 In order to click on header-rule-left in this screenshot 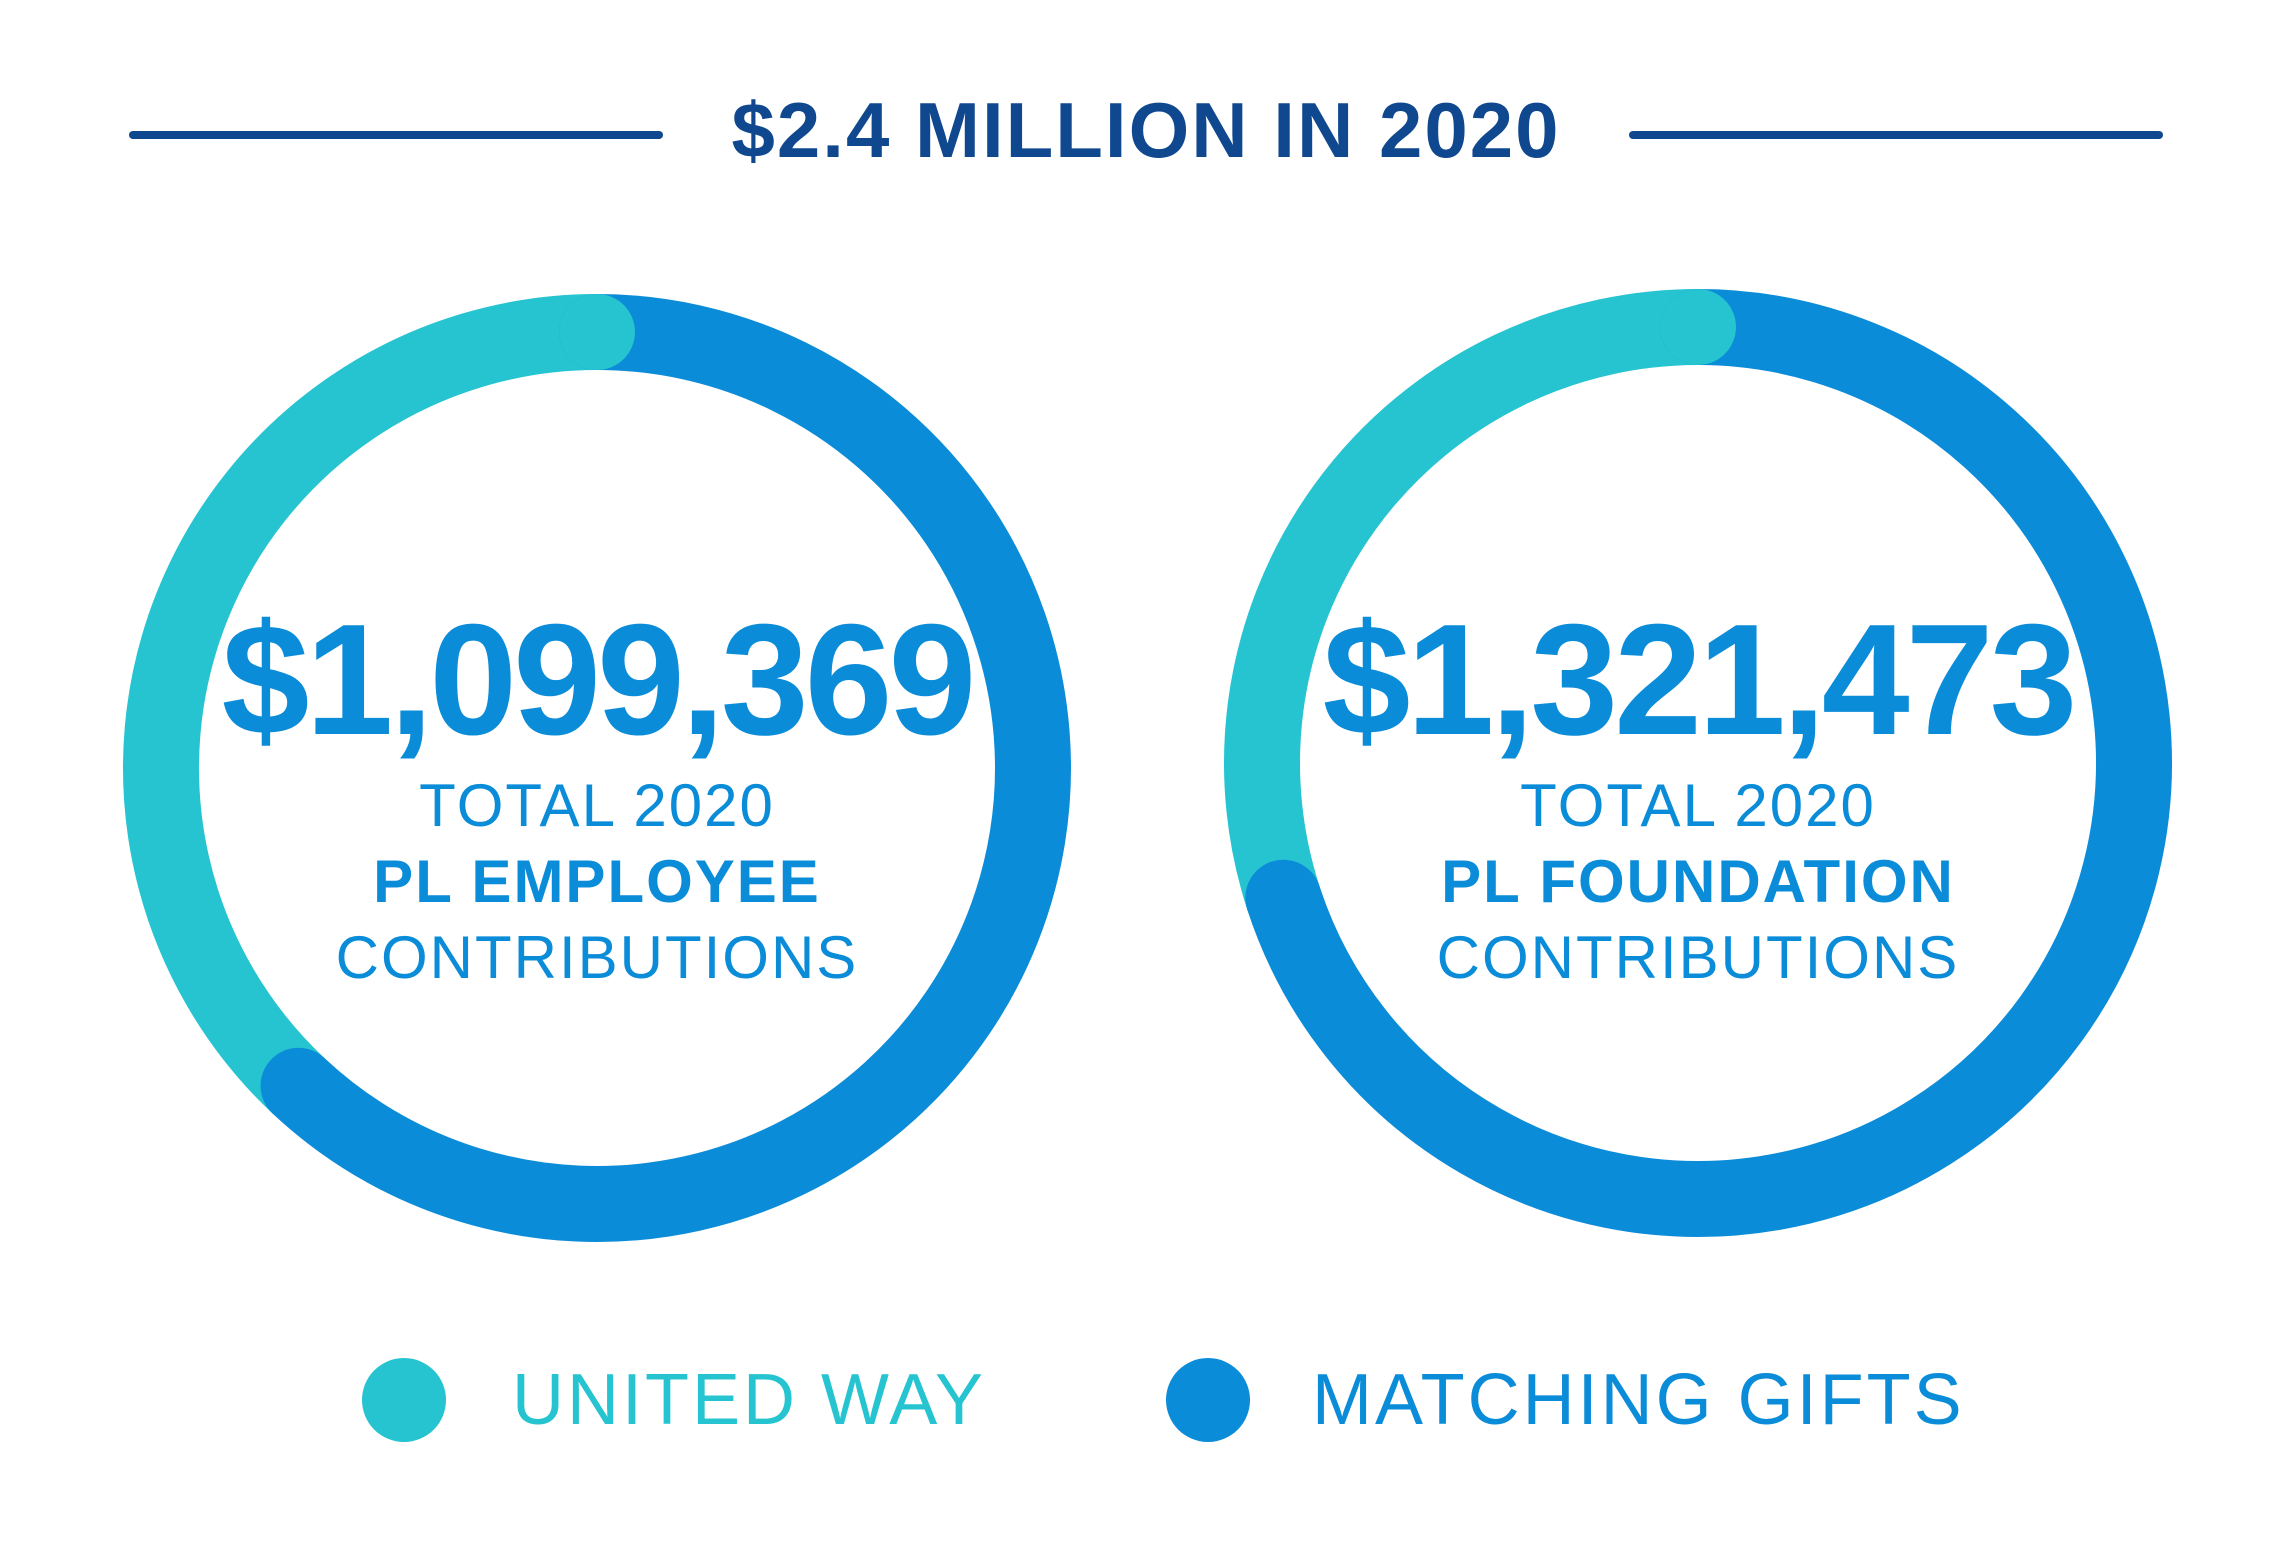, I will do `click(396, 135)`.